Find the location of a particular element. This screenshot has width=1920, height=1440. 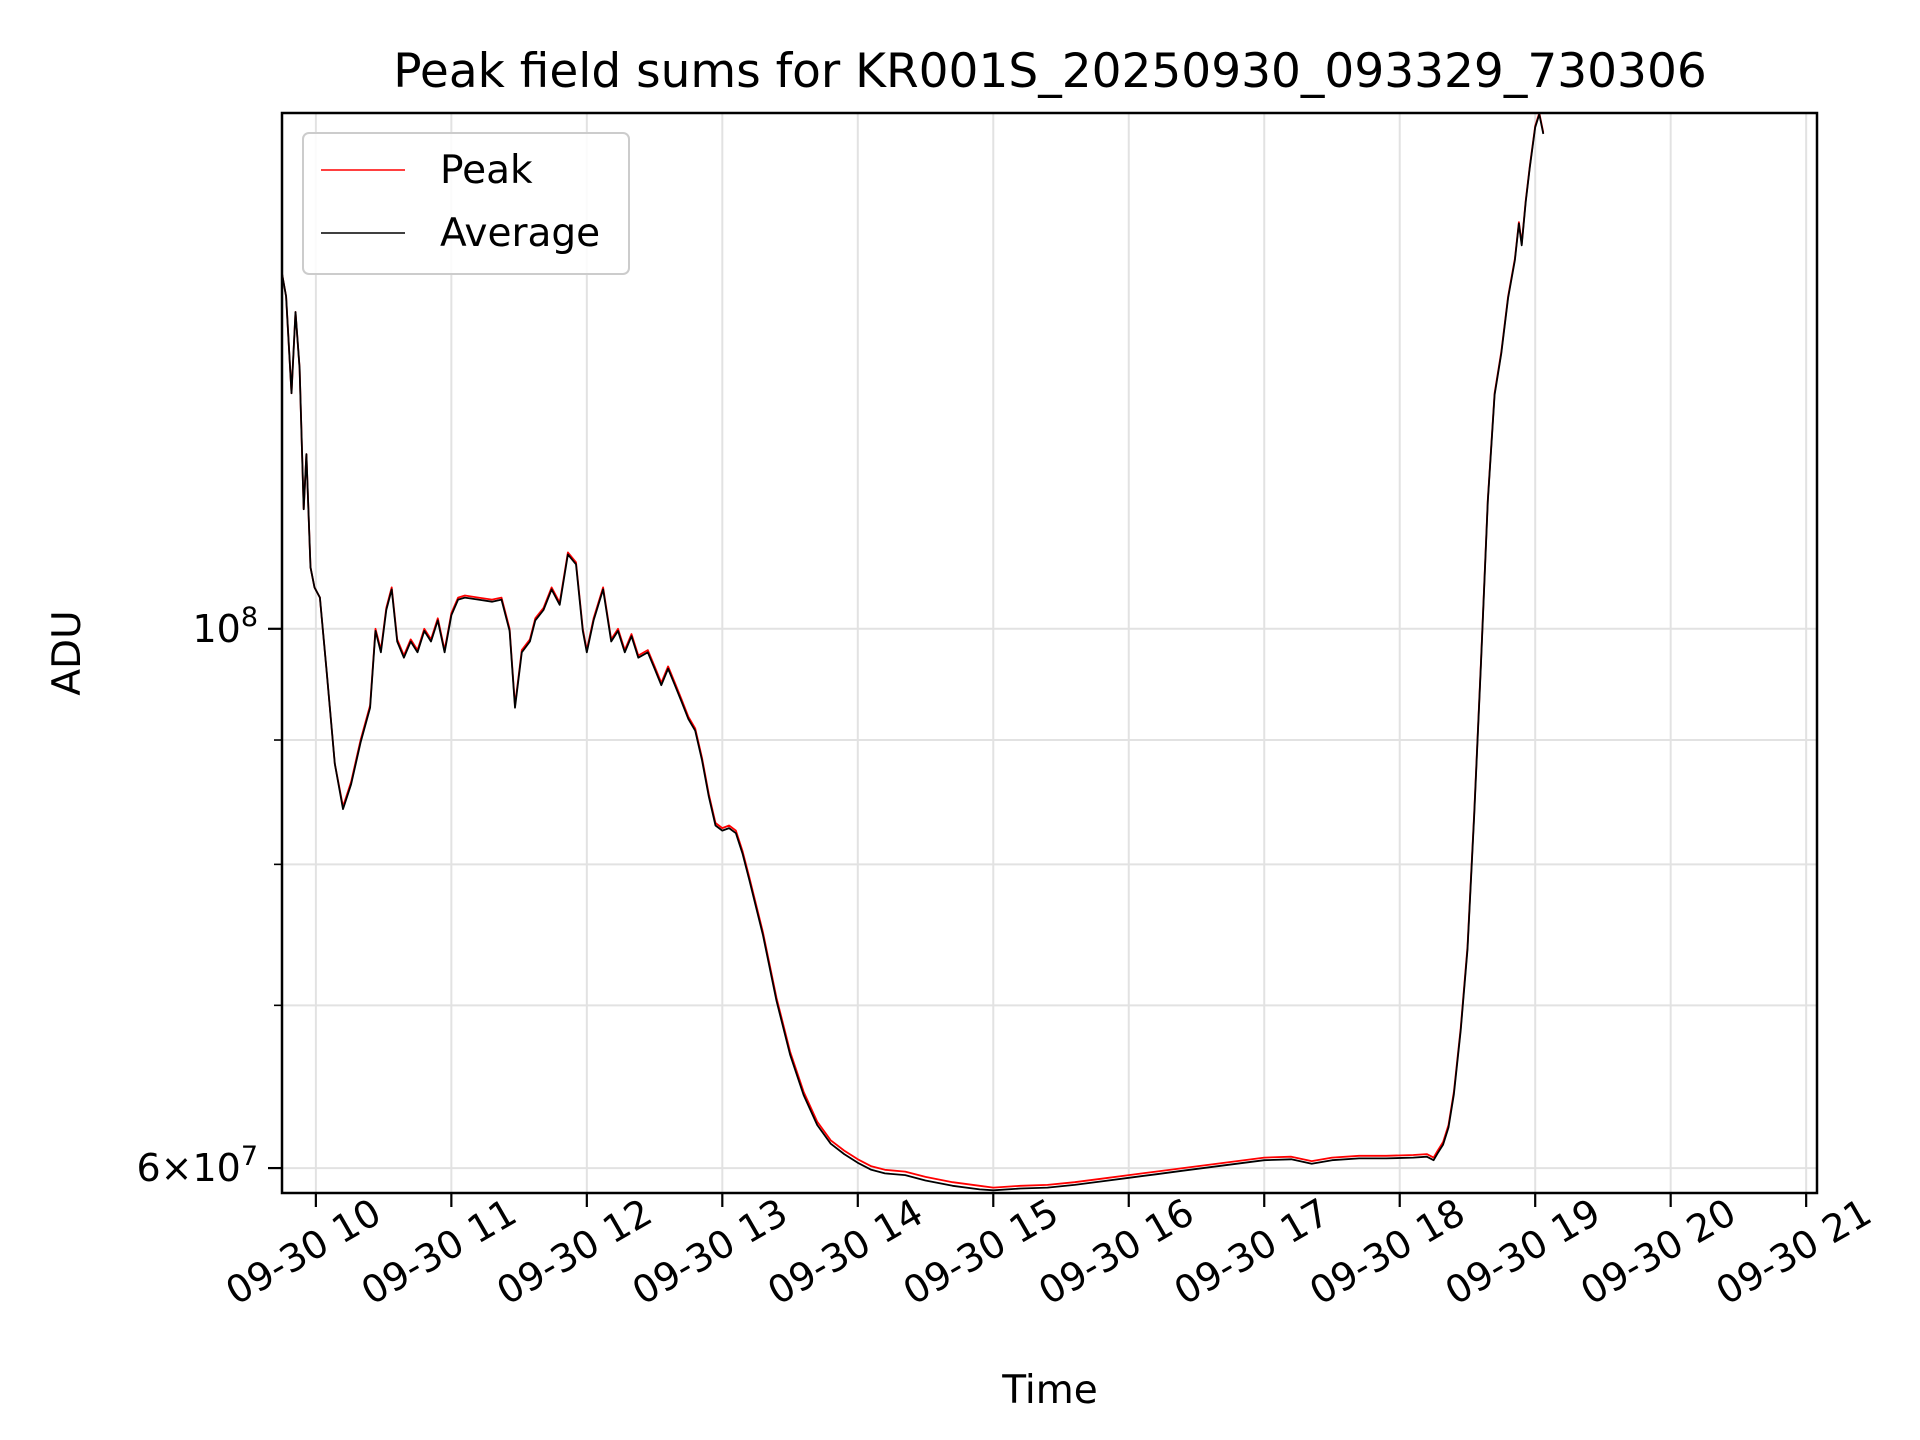

y-tick-label: 6×107 is located at coordinates (197, 1165).